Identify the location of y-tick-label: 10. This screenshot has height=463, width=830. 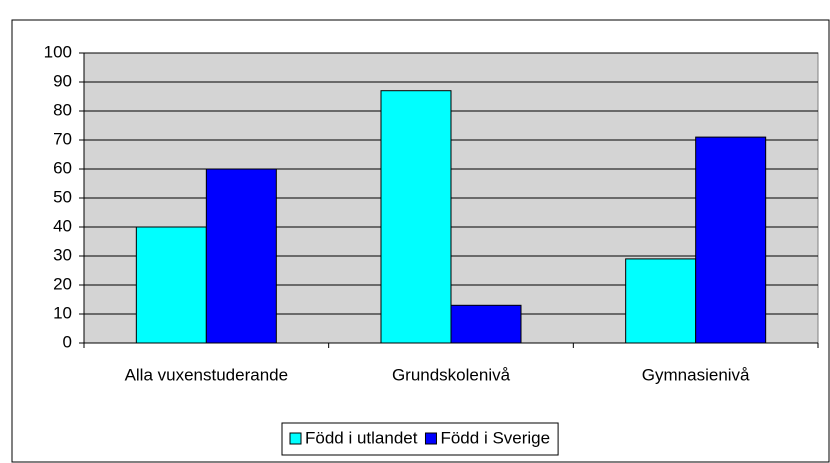
(62, 312).